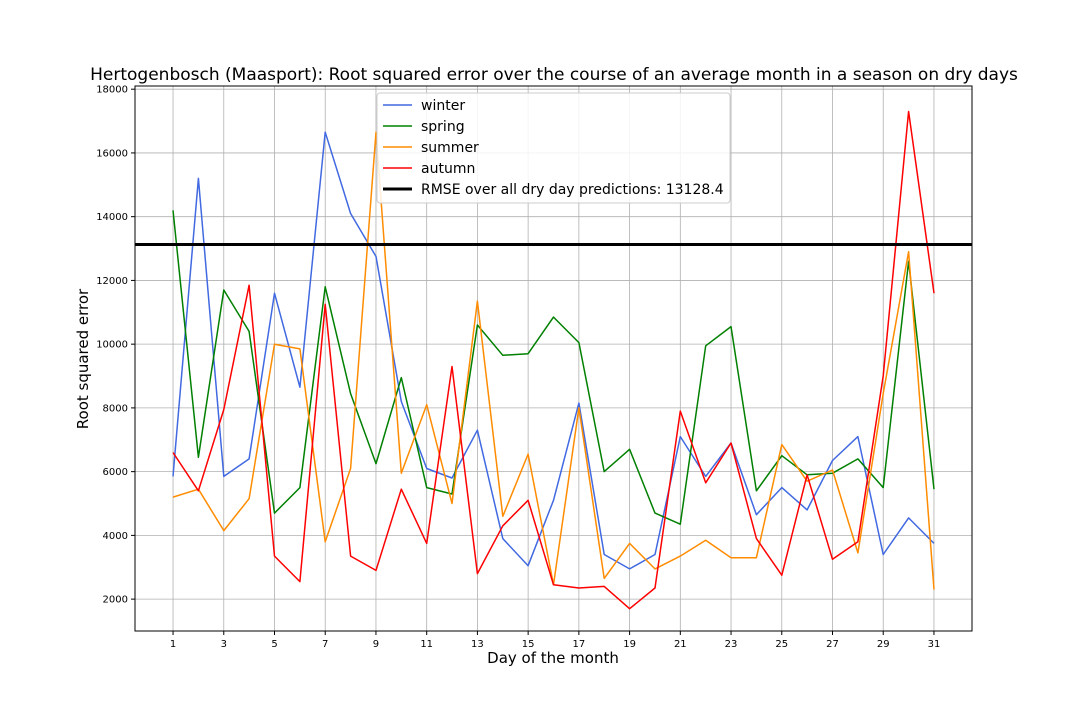 This screenshot has width=1080, height=720. What do you see at coordinates (83, 358) in the screenshot?
I see `y-axis-title: Root squared error` at bounding box center [83, 358].